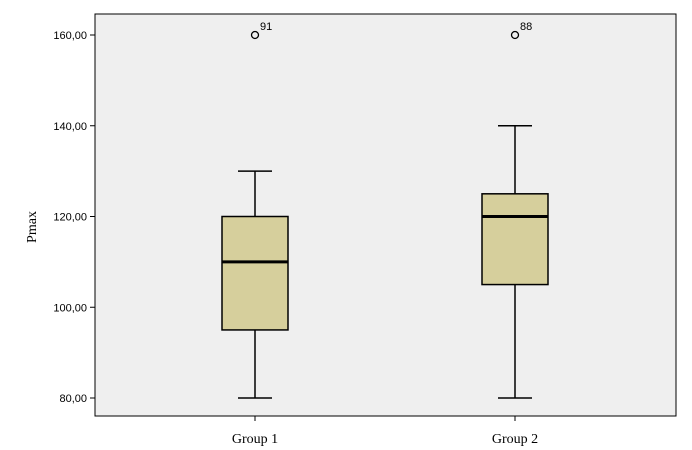 The width and height of the screenshot is (692, 450). I want to click on outlier-label: 88, so click(526, 27).